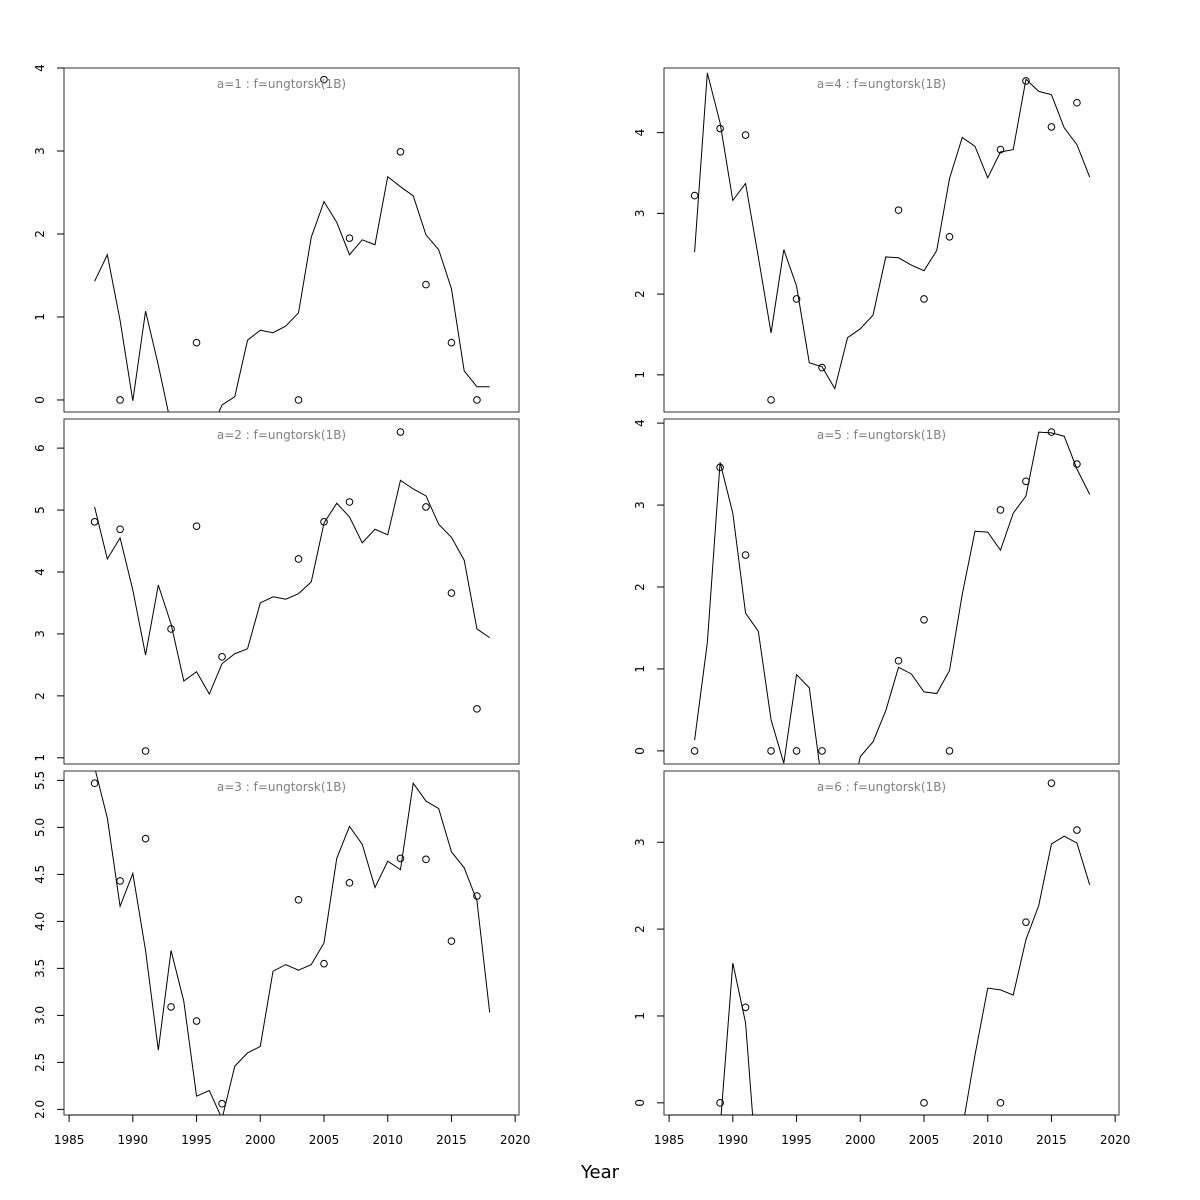 This screenshot has width=1200, height=1200. What do you see at coordinates (451, 1140) in the screenshot?
I see `x-tick-label: 2015` at bounding box center [451, 1140].